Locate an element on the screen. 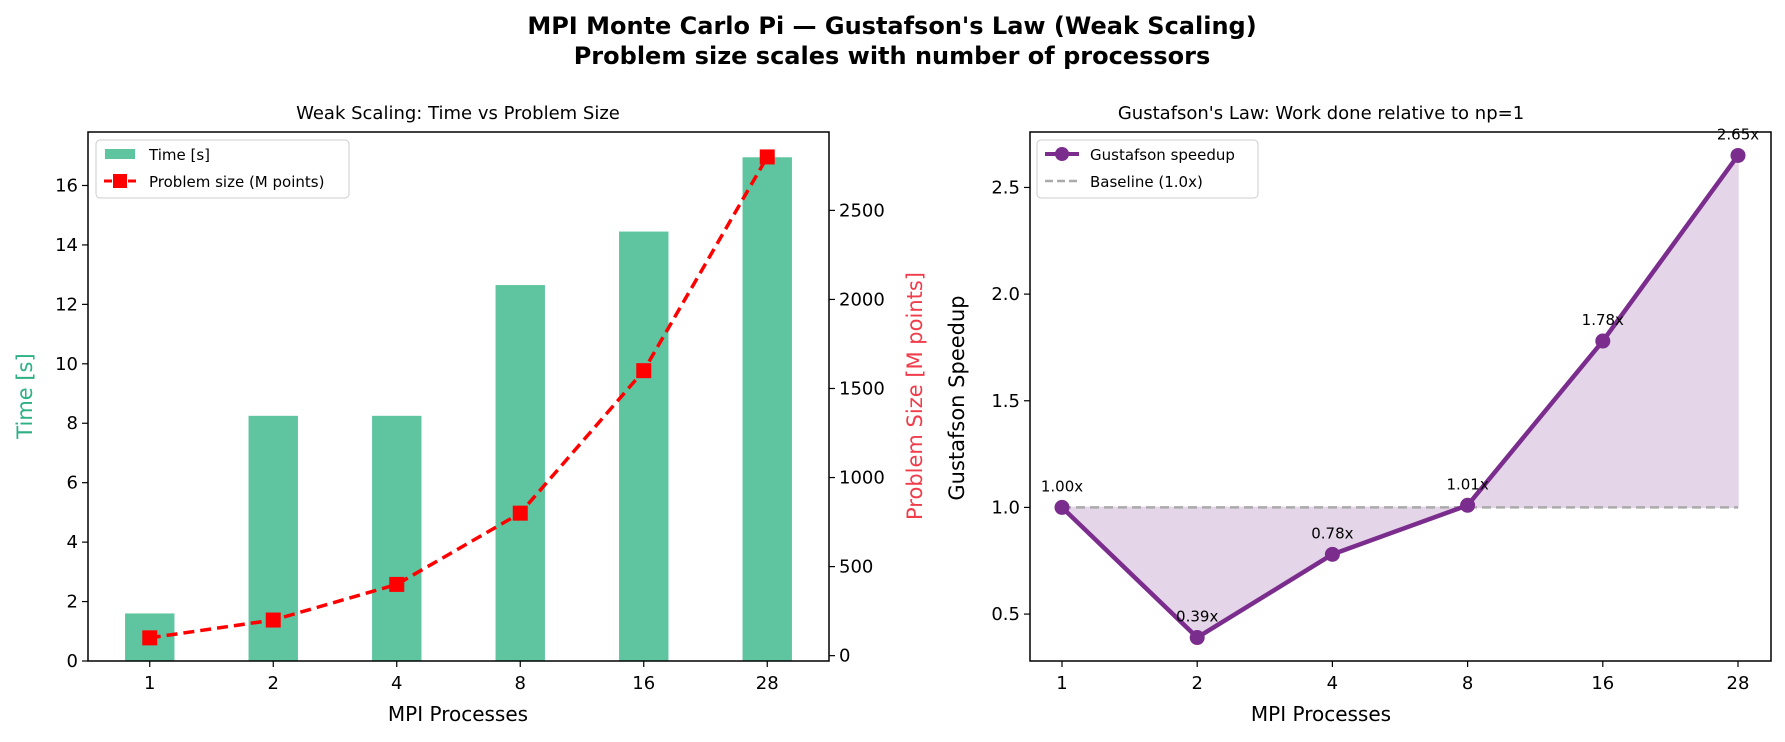  speedup-y-axis-label: Gustafson Speedup is located at coordinates (957, 397).